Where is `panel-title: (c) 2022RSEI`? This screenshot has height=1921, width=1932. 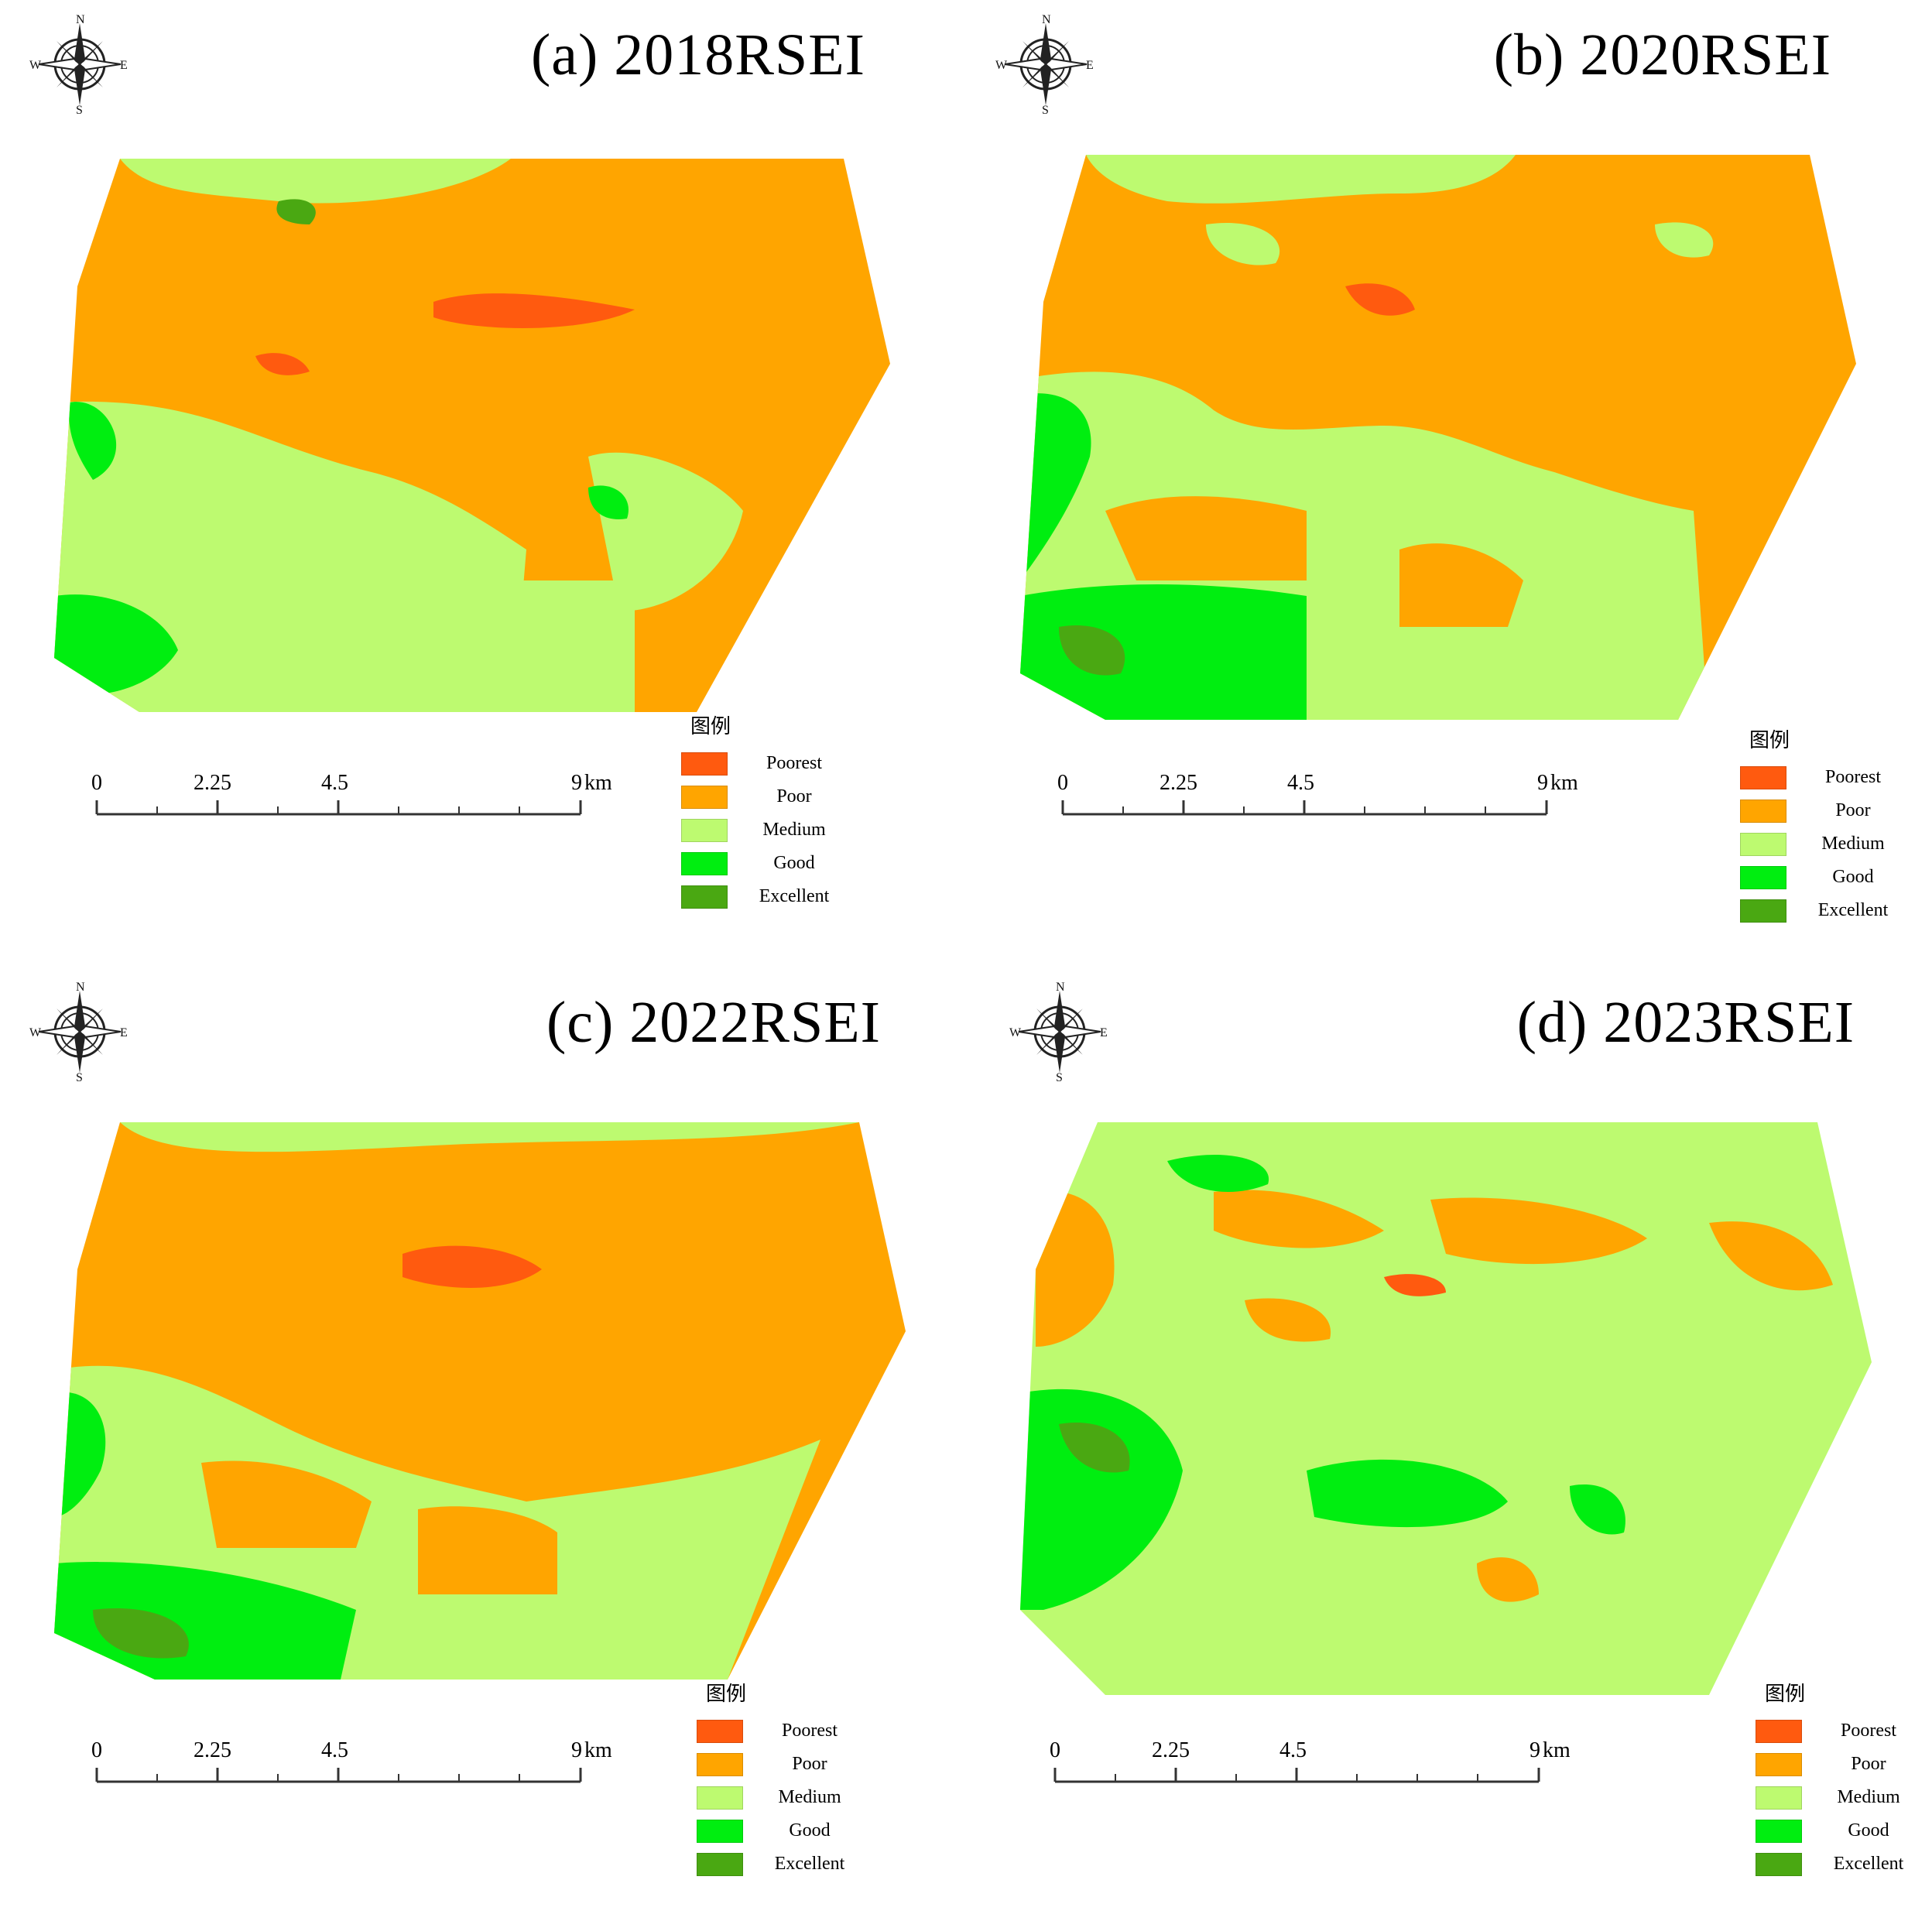
panel-title: (c) 2022RSEI is located at coordinates (713, 1022).